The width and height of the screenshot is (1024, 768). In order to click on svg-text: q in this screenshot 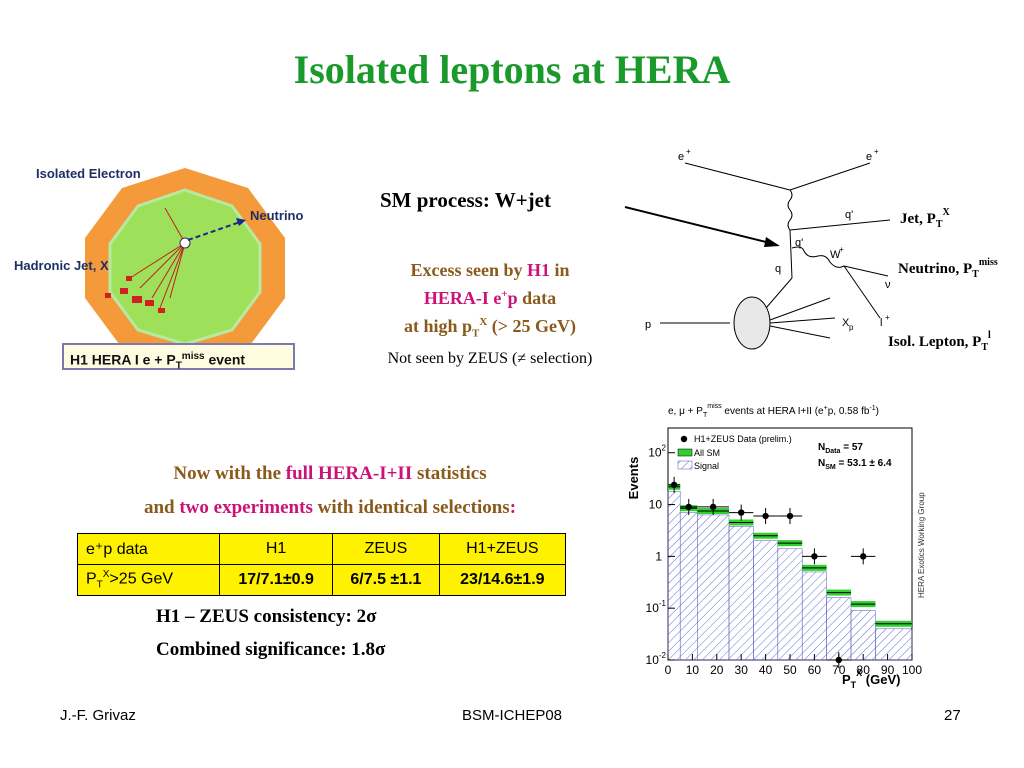, I will do `click(778, 269)`.